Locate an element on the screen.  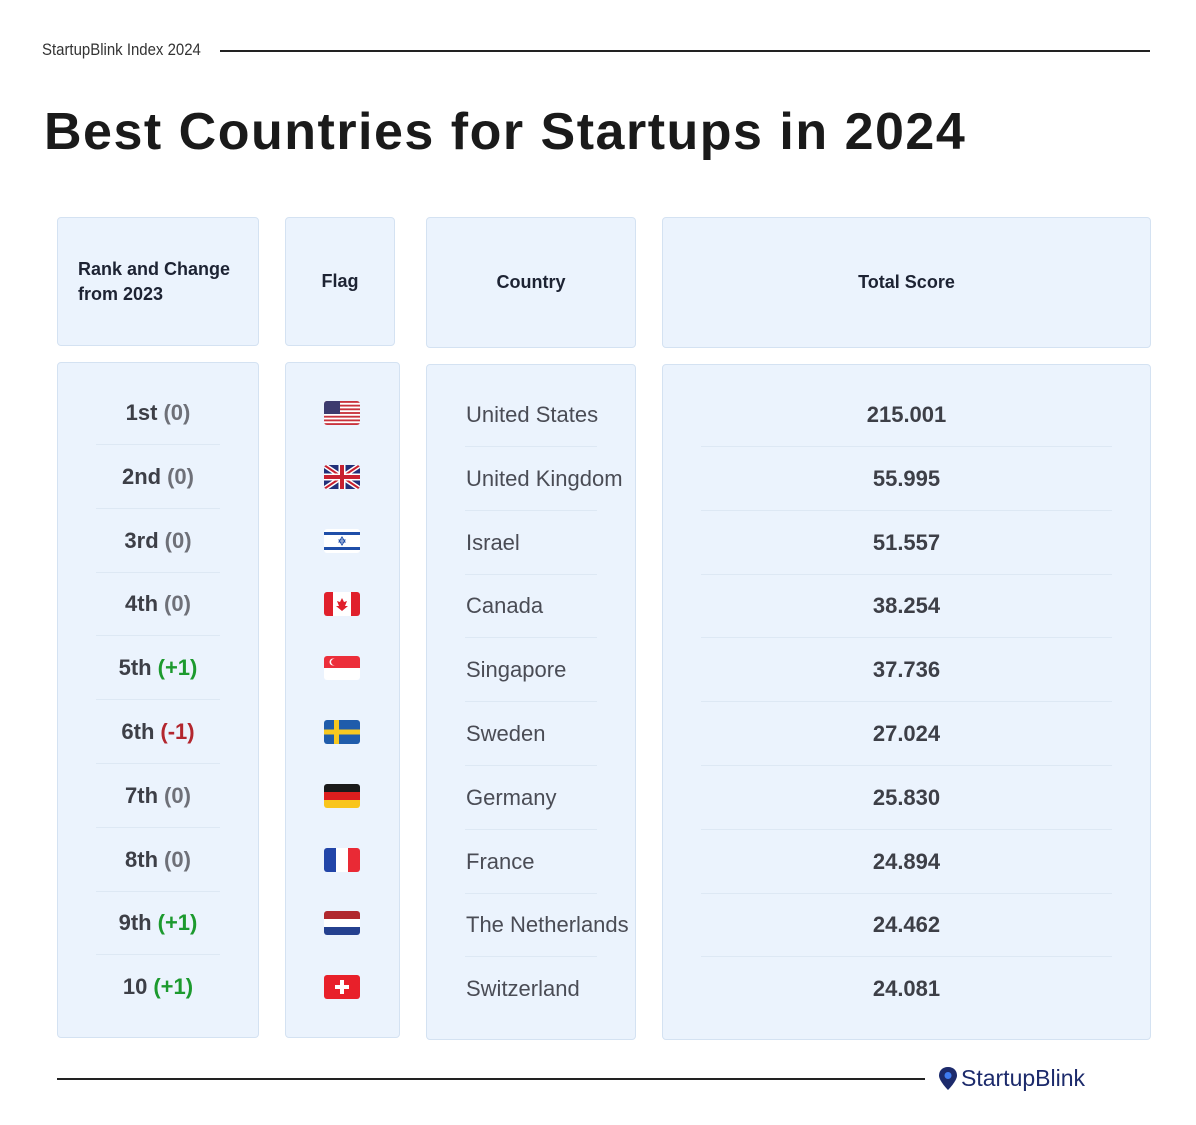
rank-cell: 8th (0) is located at coordinates (158, 860).